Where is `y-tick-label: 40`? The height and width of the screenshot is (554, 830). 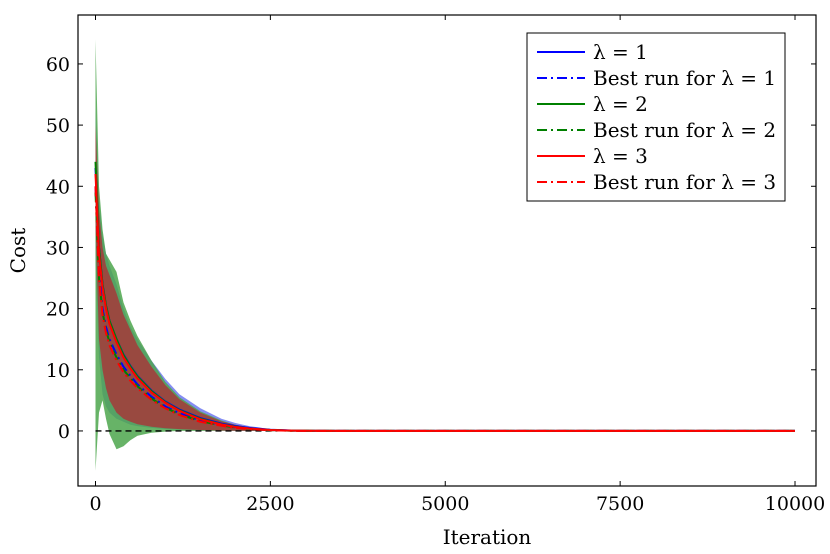
y-tick-label: 40 is located at coordinates (58, 187).